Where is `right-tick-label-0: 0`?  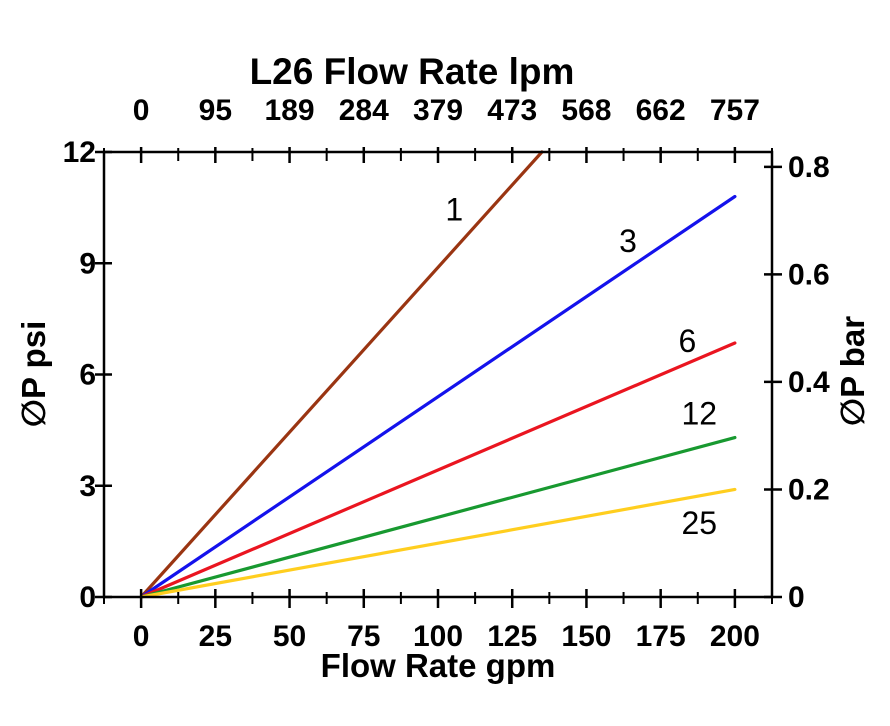 right-tick-label-0: 0 is located at coordinates (796, 597).